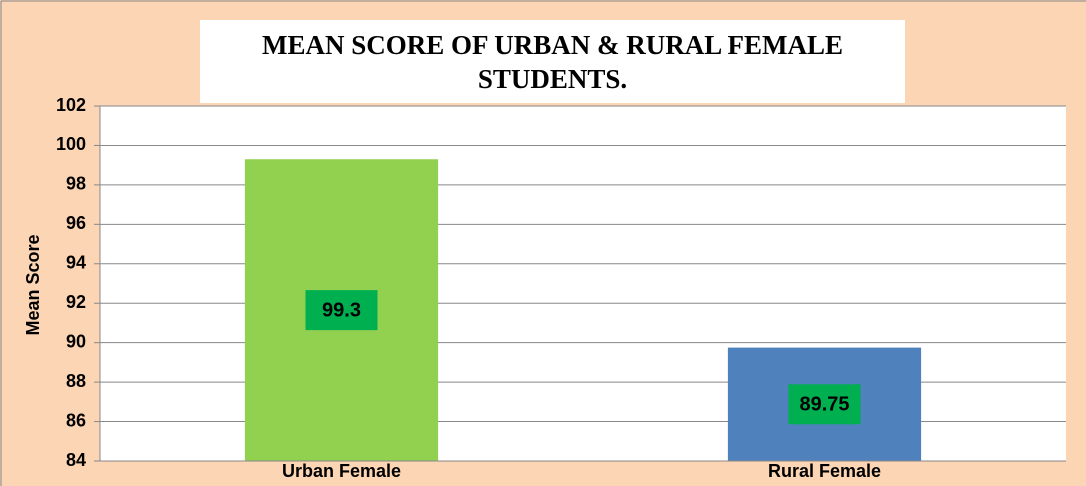  I want to click on y-tick-label: 94, so click(76, 263).